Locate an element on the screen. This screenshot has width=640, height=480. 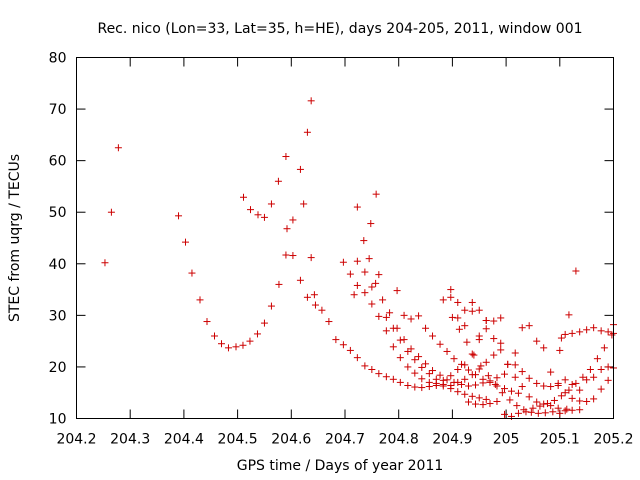
x-tick-label: 204.3 is located at coordinates (130, 440).